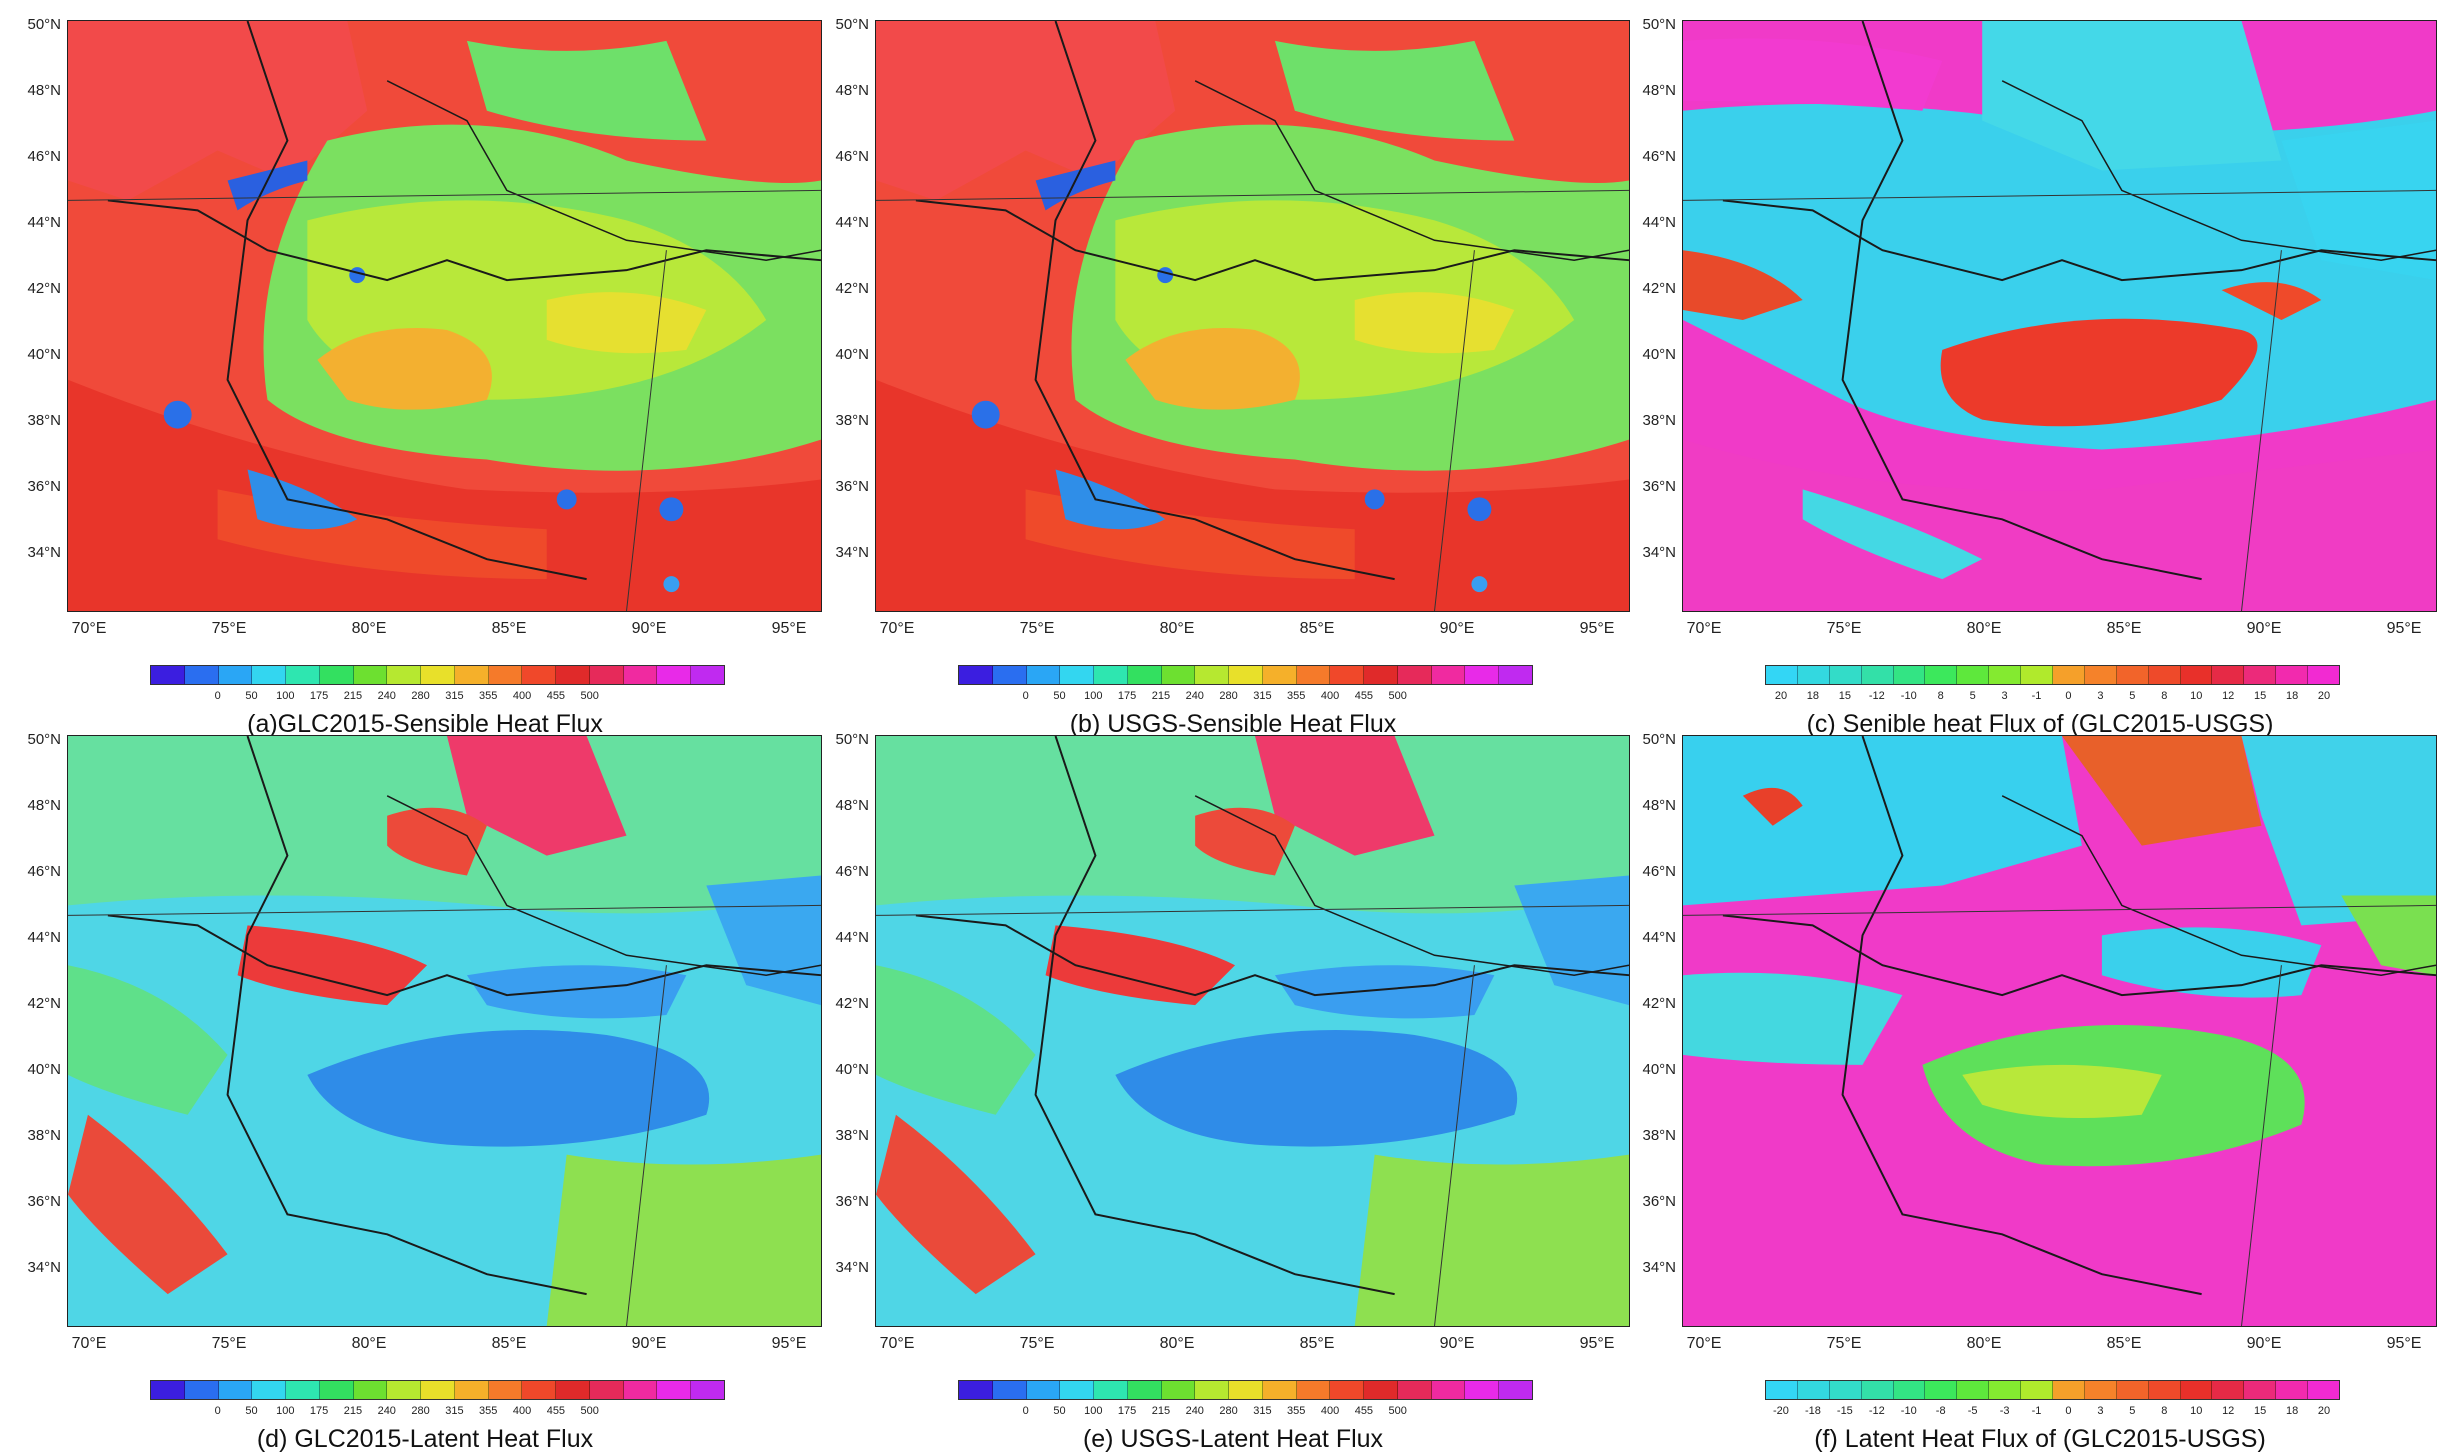 This screenshot has width=2456, height=1455. Describe the element at coordinates (1812, 1411) in the screenshot. I see `colorbar-tick-label: -18` at that location.